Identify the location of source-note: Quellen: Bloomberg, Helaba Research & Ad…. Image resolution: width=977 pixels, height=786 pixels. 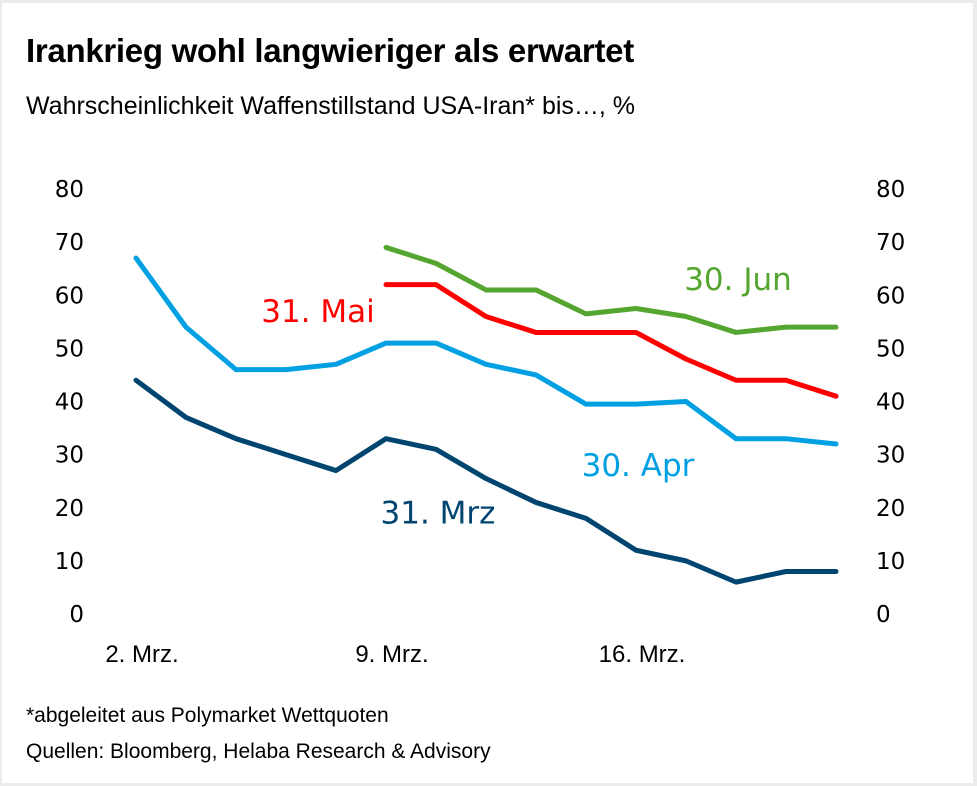
(258, 751).